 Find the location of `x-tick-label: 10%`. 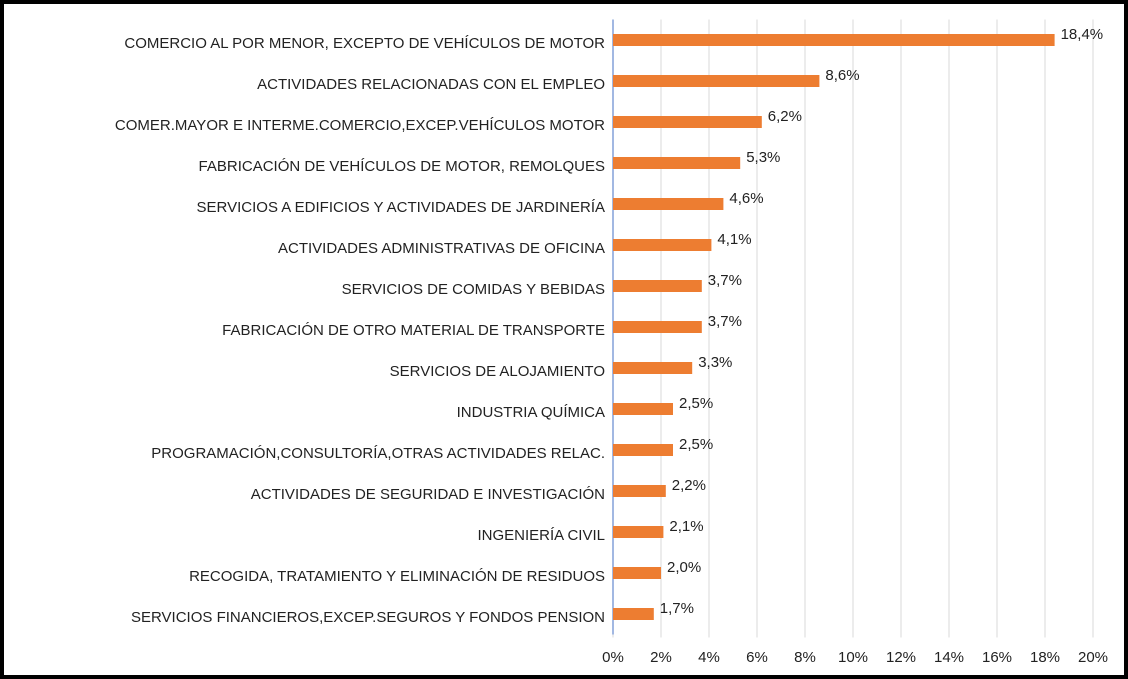

x-tick-label: 10% is located at coordinates (853, 657).